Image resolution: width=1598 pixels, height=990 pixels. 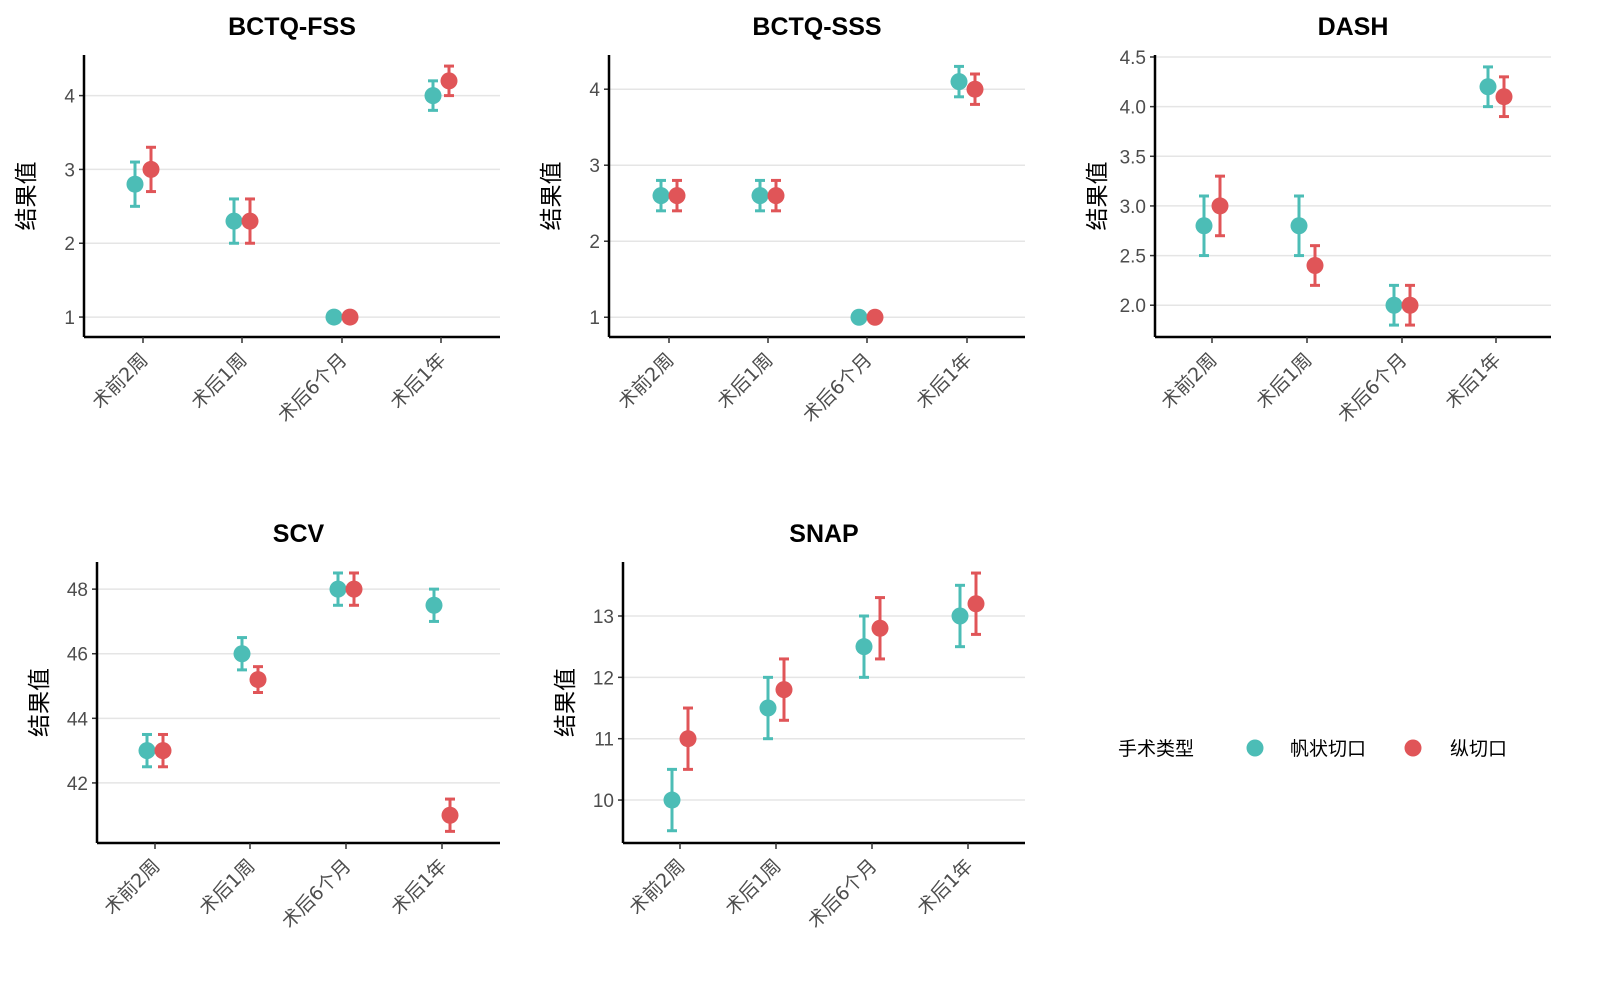 I want to click on legend: 手术类型 帆状切口 纵切口, so click(x=1312, y=749).